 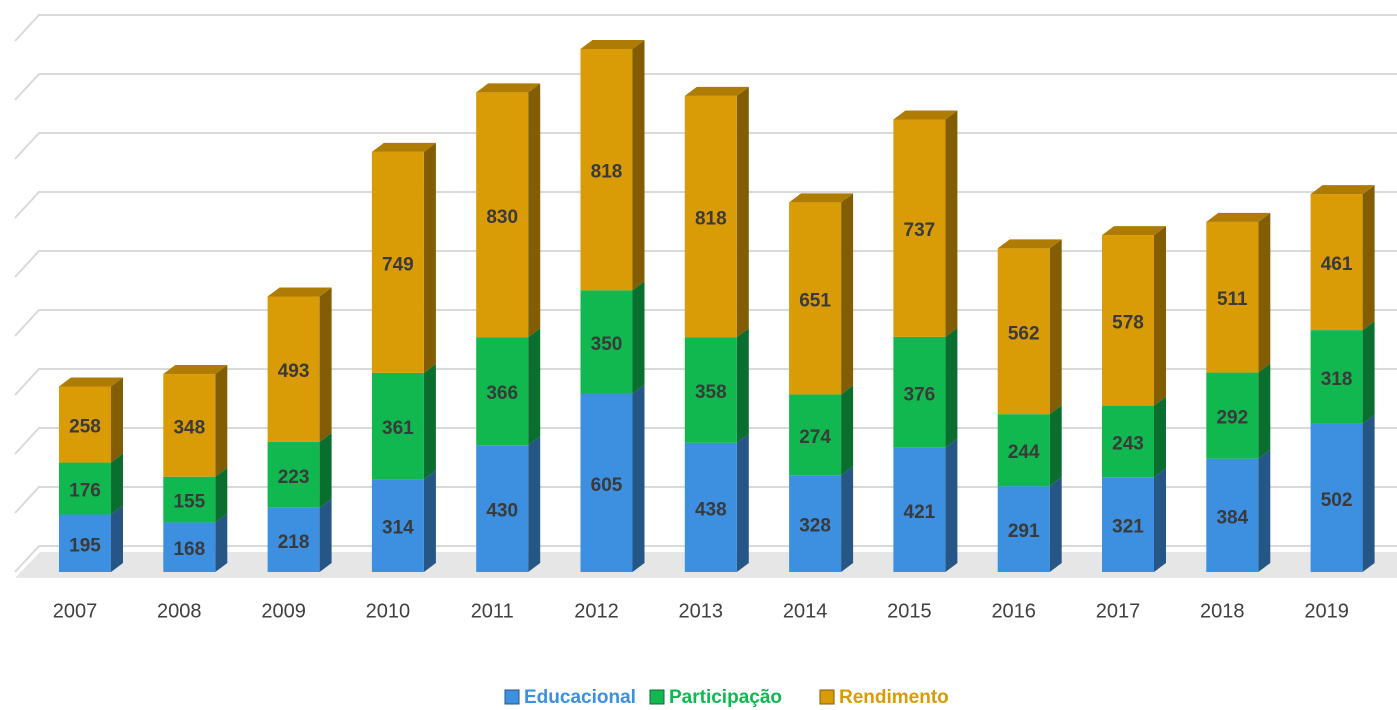 What do you see at coordinates (85, 545) in the screenshot?
I see `data-label: 195` at bounding box center [85, 545].